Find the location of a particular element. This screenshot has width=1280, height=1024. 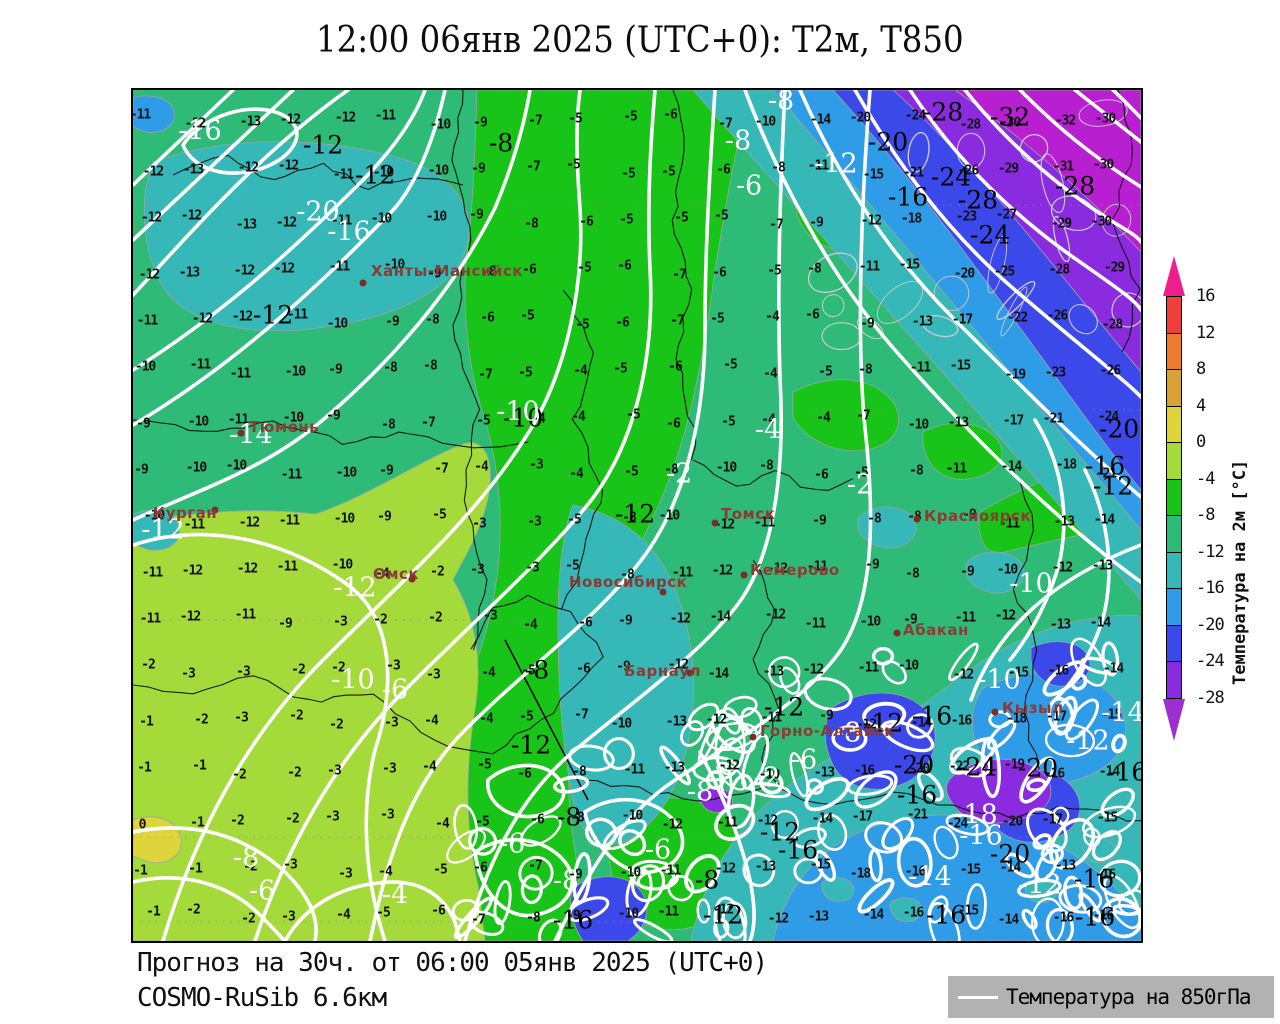

contour-label-white: -18 is located at coordinates (976, 815).